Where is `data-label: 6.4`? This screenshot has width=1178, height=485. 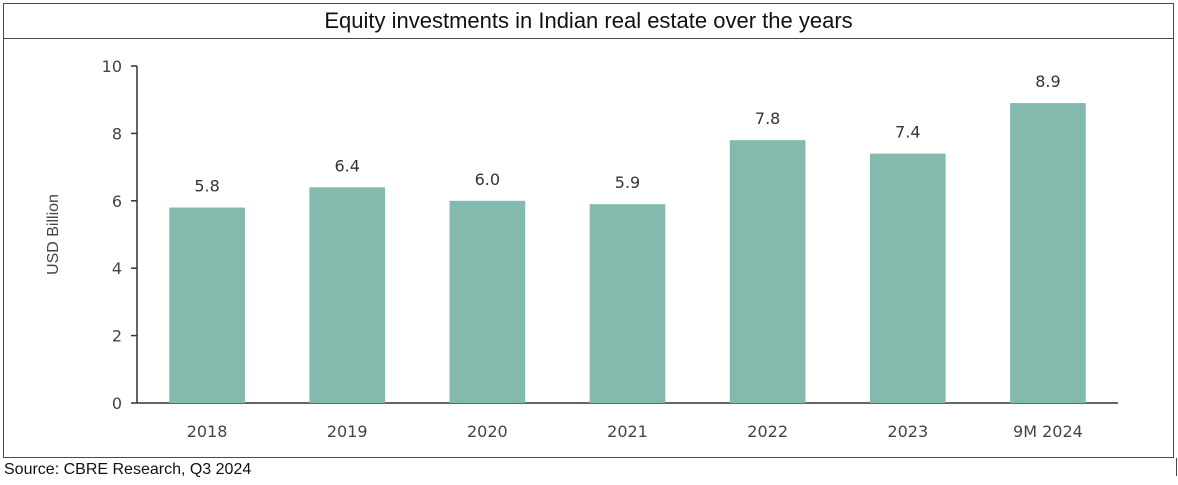
data-label: 6.4 is located at coordinates (346, 165).